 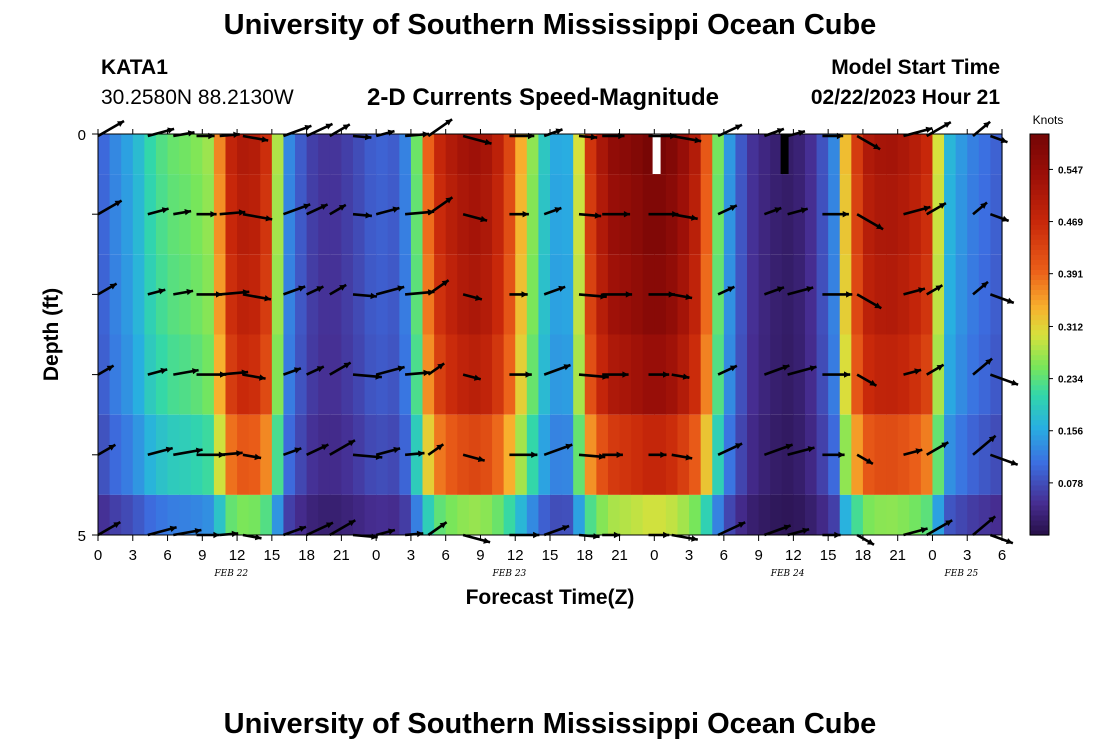 I want to click on x-tick-label: 9, so click(x=758, y=555).